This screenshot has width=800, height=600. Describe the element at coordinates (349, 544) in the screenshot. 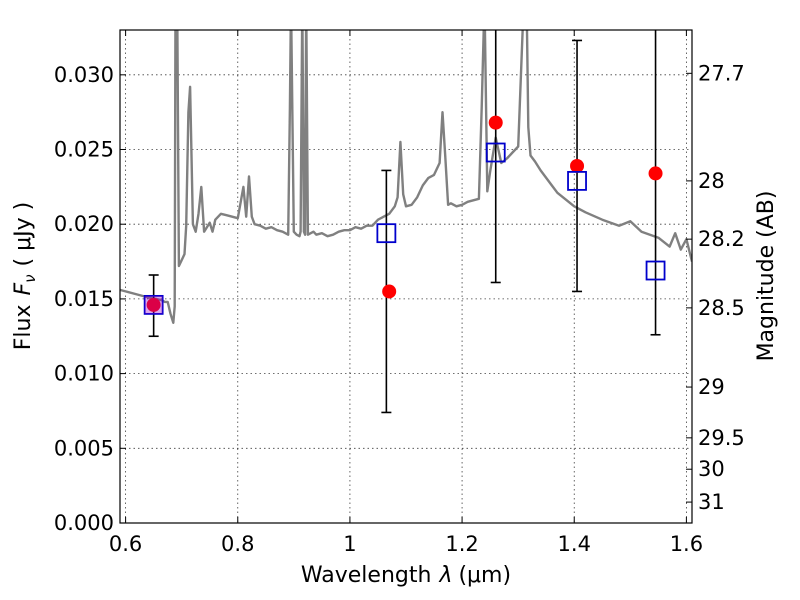

I see `x-tick-label: 1` at that location.